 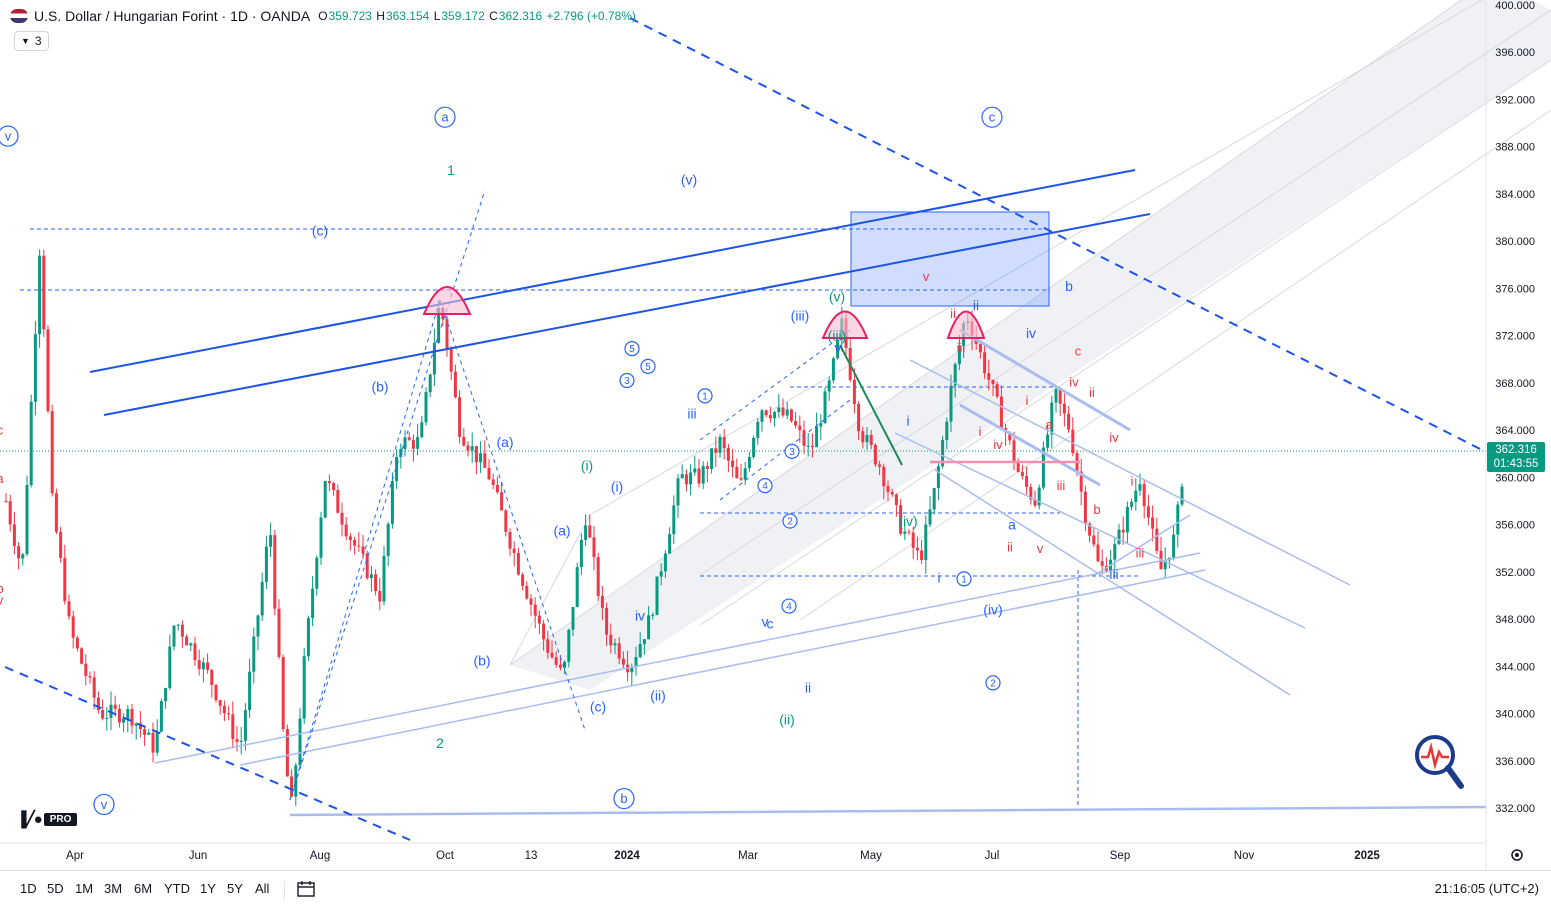 What do you see at coordinates (1517, 855) in the screenshot?
I see `gear-icon` at bounding box center [1517, 855].